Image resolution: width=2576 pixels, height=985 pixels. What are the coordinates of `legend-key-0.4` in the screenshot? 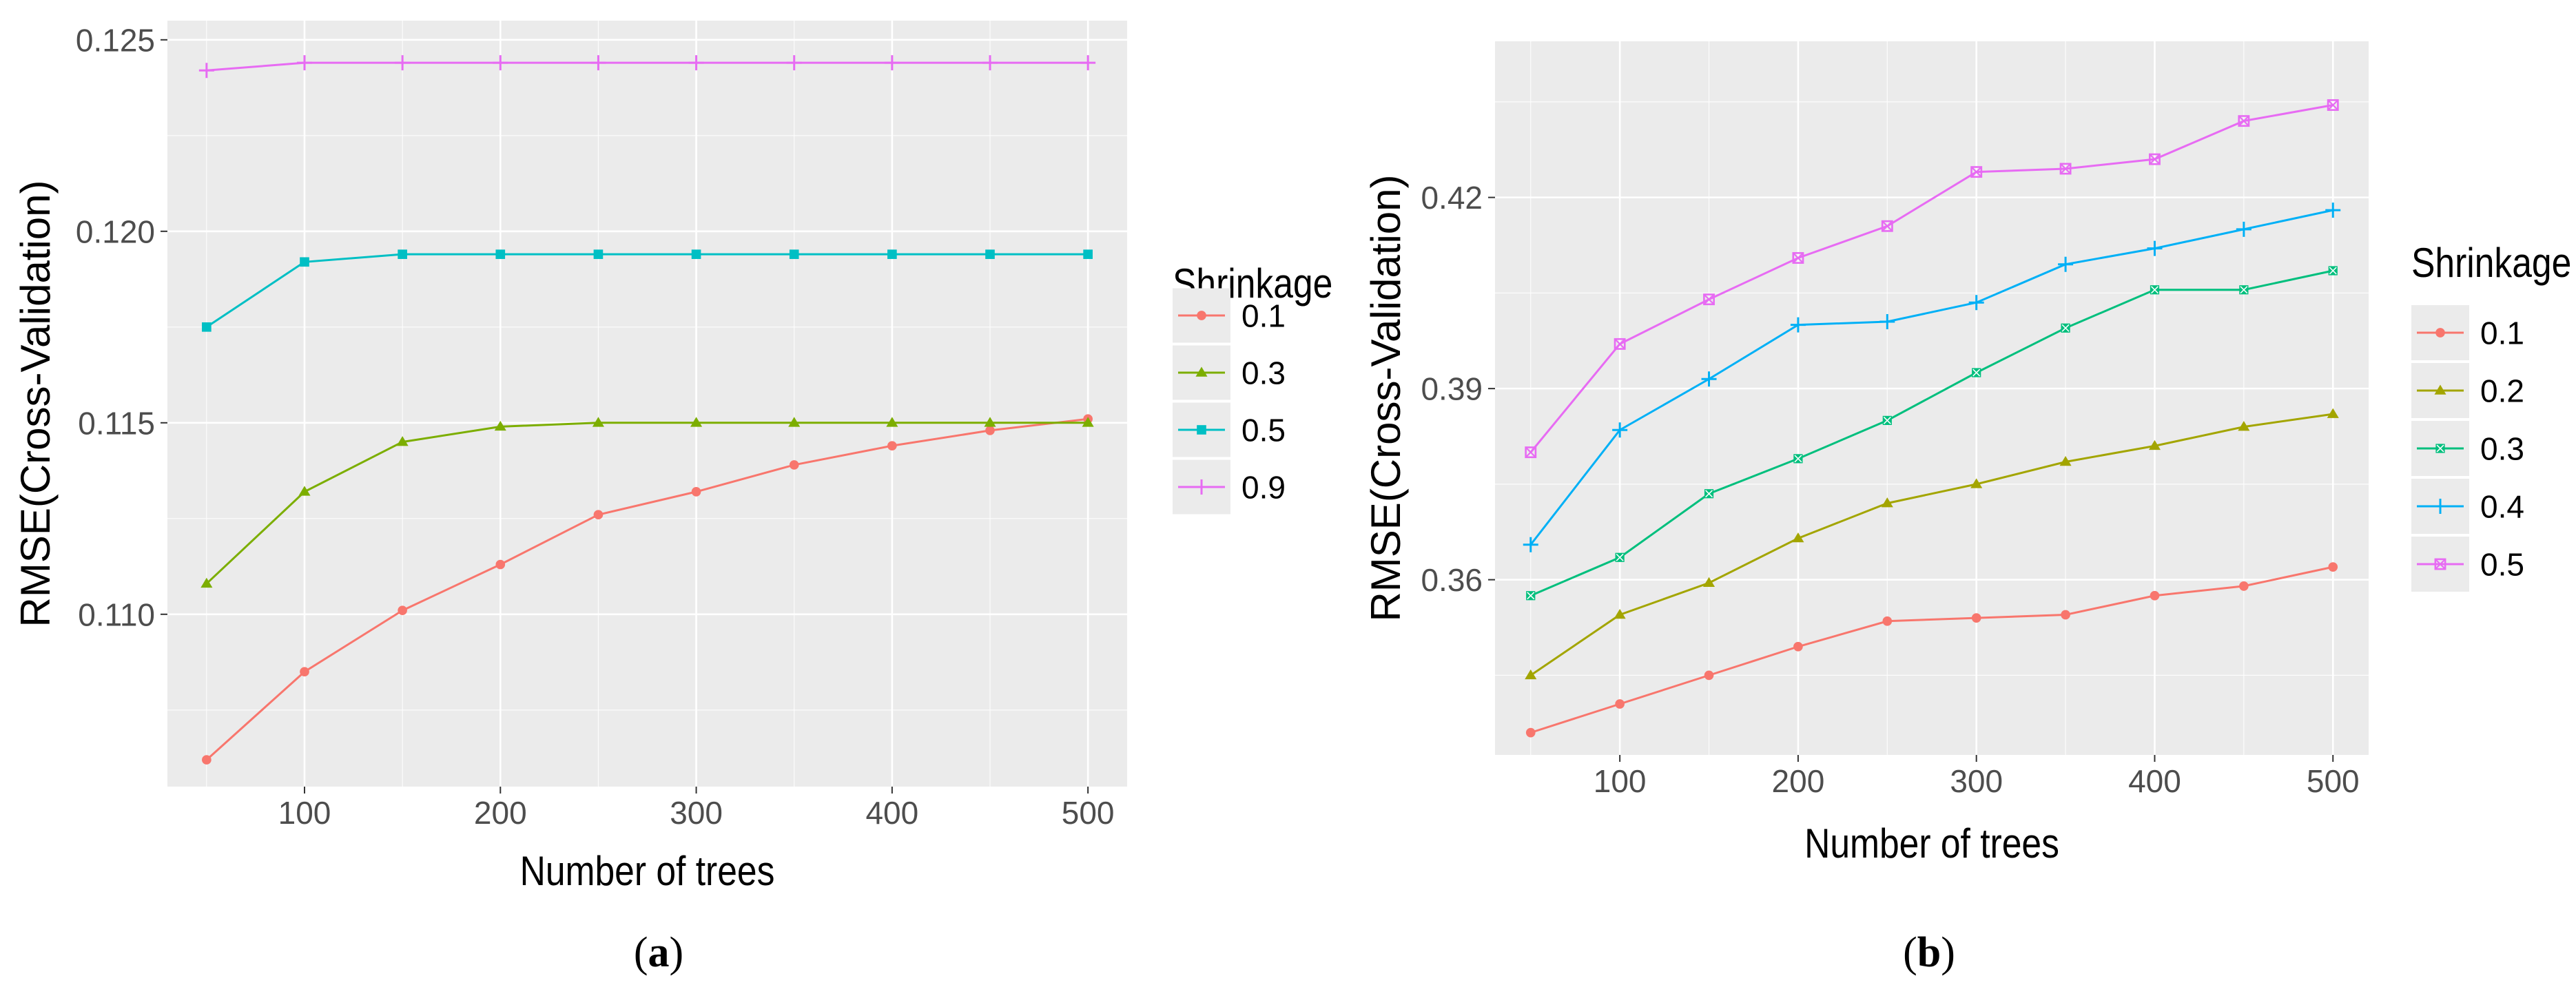 It's located at (2440, 507).